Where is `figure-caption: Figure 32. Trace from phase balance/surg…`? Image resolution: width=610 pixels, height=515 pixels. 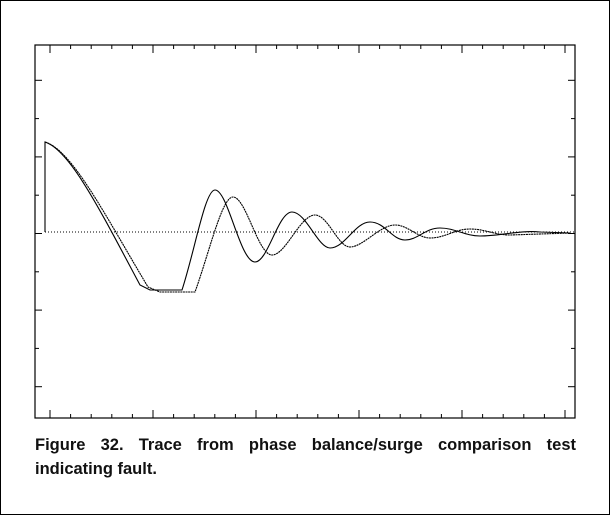 figure-caption: Figure 32. Trace from phase balance/surg… is located at coordinates (305, 457).